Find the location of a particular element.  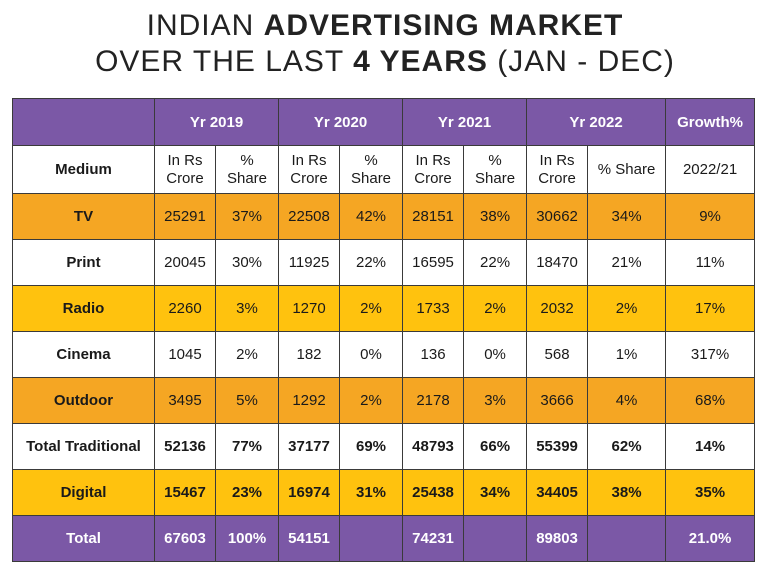

cell-digital-share-2021: 34% is located at coordinates (495, 492).